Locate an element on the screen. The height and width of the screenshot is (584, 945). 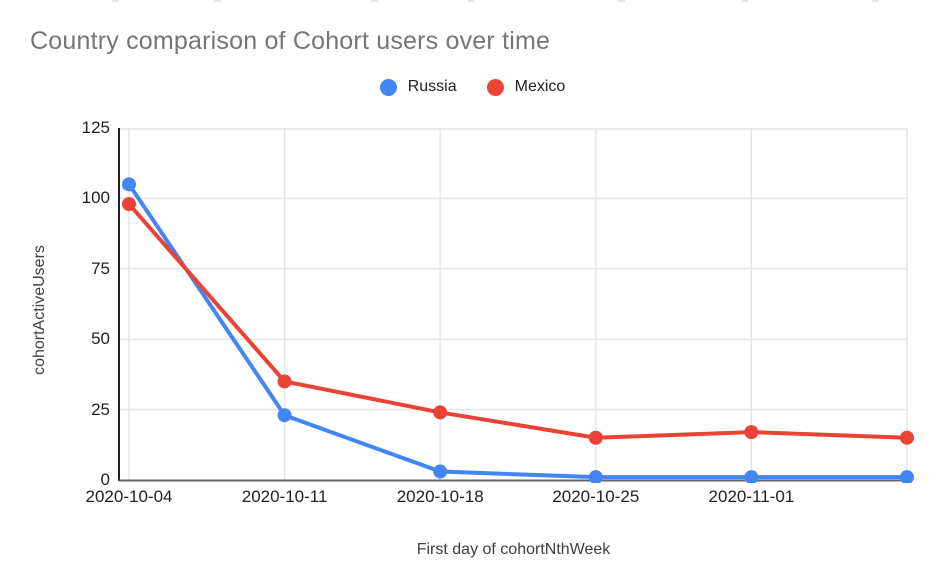
y-tick-label: 25 is located at coordinates (100, 409).